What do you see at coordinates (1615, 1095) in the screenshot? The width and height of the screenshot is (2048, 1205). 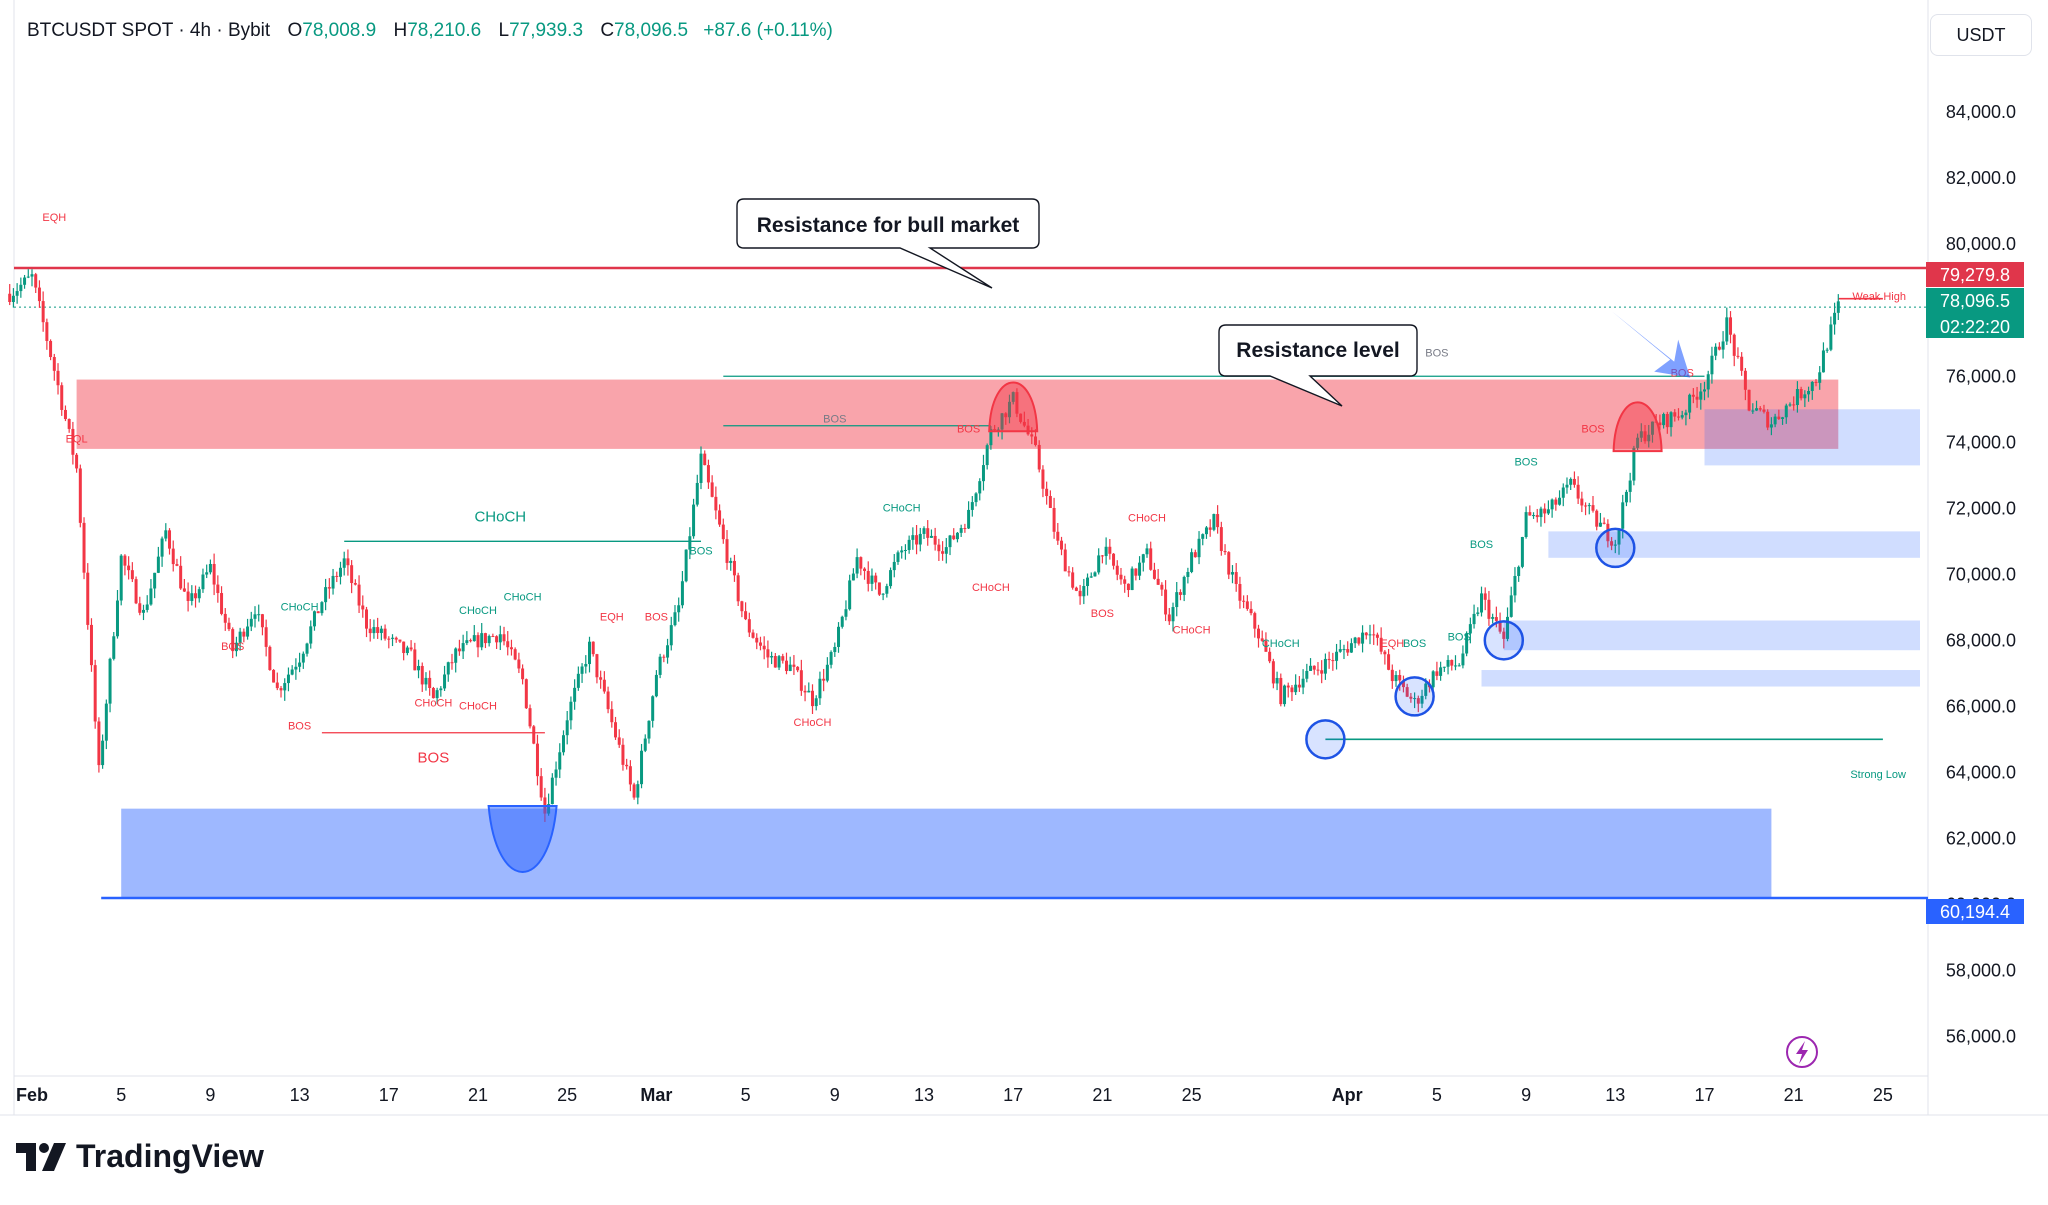 I see `time-tick-label: 13` at bounding box center [1615, 1095].